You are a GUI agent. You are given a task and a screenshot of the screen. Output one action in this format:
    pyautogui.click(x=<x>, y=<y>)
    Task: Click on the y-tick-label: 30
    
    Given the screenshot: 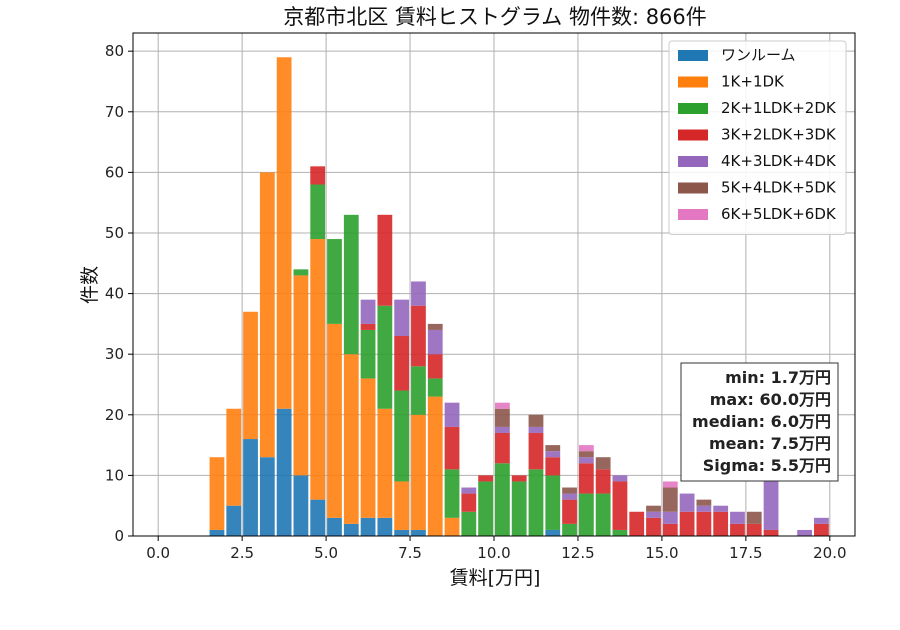 What is the action you would take?
    pyautogui.click(x=114, y=354)
    